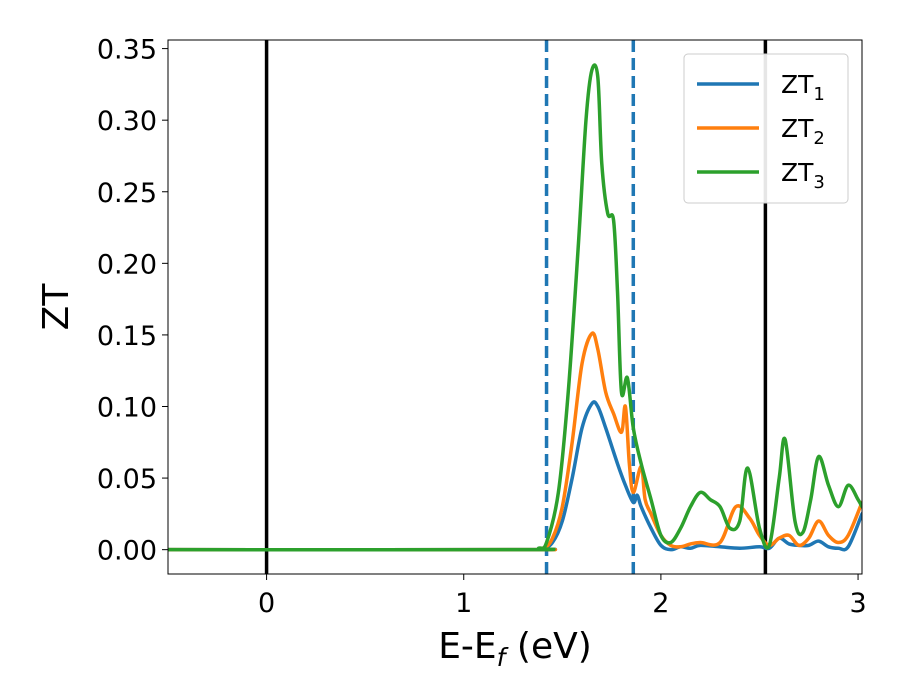  What do you see at coordinates (803, 131) in the screenshot?
I see `legend-label-zt2: ZT2` at bounding box center [803, 131].